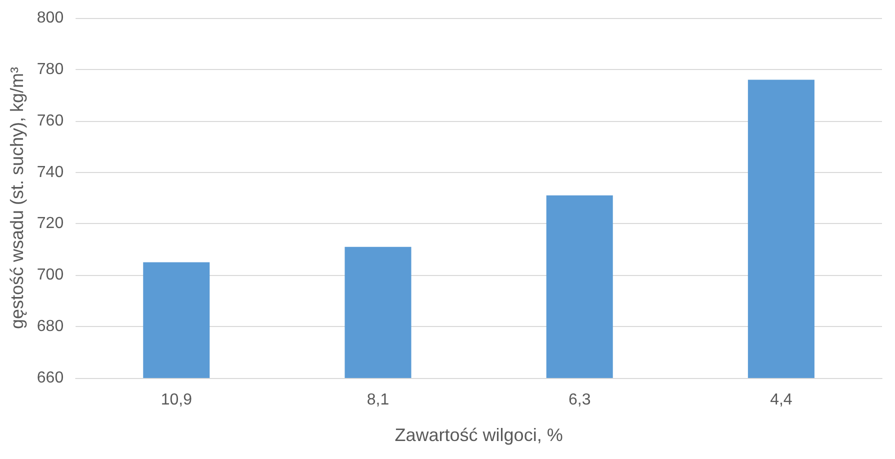 The image size is (895, 459). What do you see at coordinates (378, 400) in the screenshot?
I see `x-tick-label: 8,1` at bounding box center [378, 400].